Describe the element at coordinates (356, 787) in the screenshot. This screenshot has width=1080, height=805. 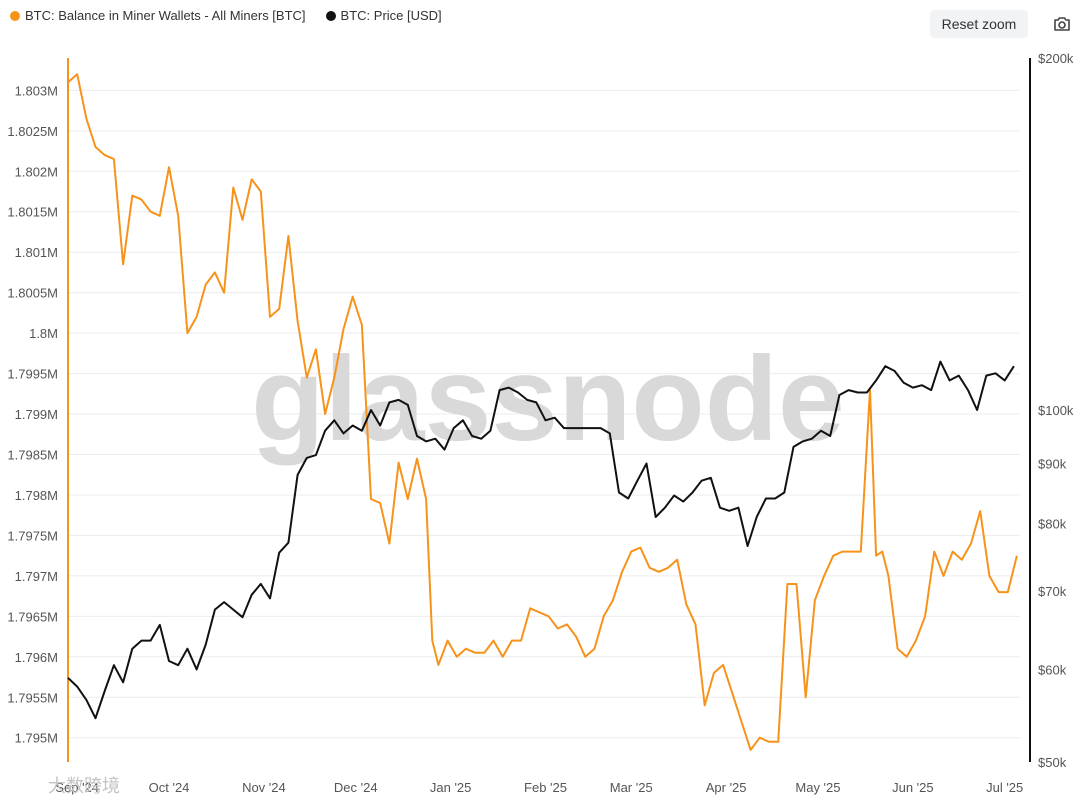
I see `x-tick-label: Dec '24` at that location.